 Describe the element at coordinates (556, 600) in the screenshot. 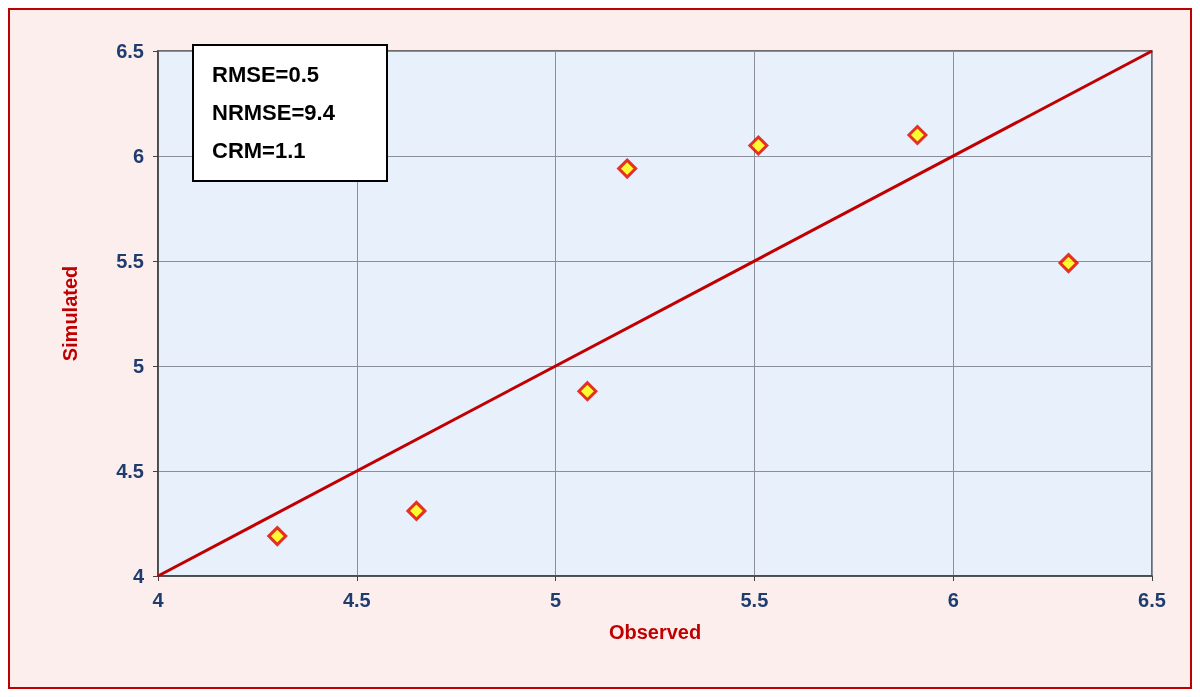

I see `x-tick-label: 5` at that location.